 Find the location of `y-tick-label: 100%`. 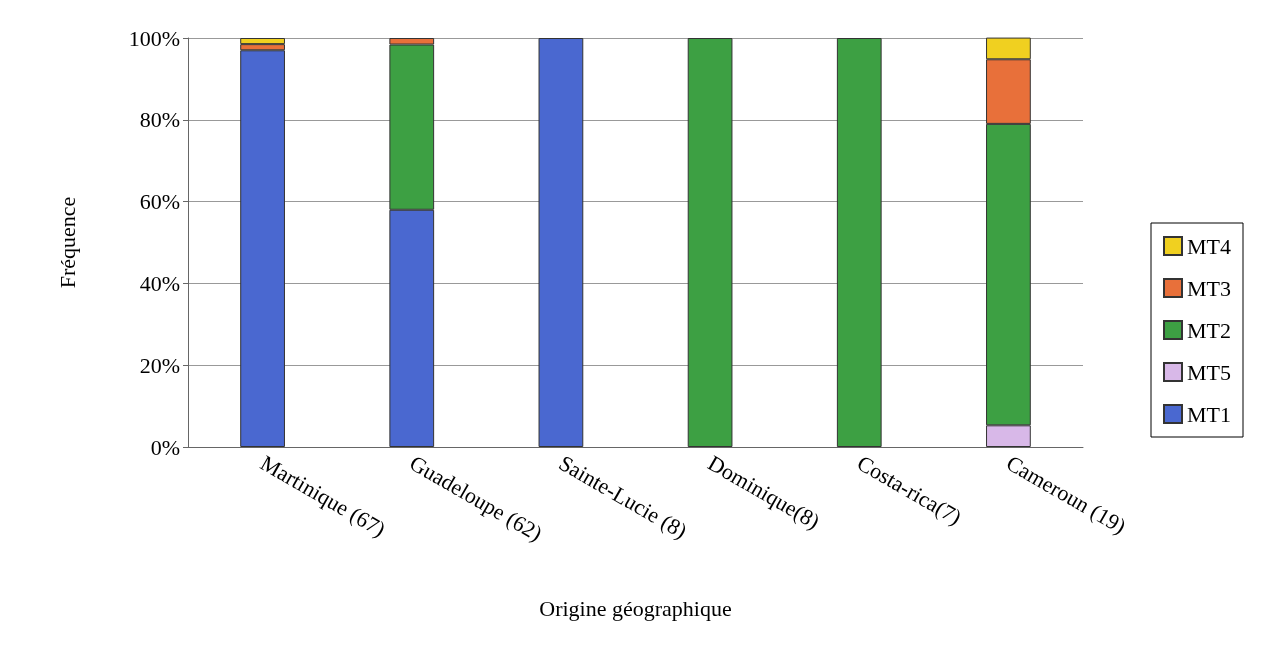

y-tick-label: 100% is located at coordinates (154, 38).